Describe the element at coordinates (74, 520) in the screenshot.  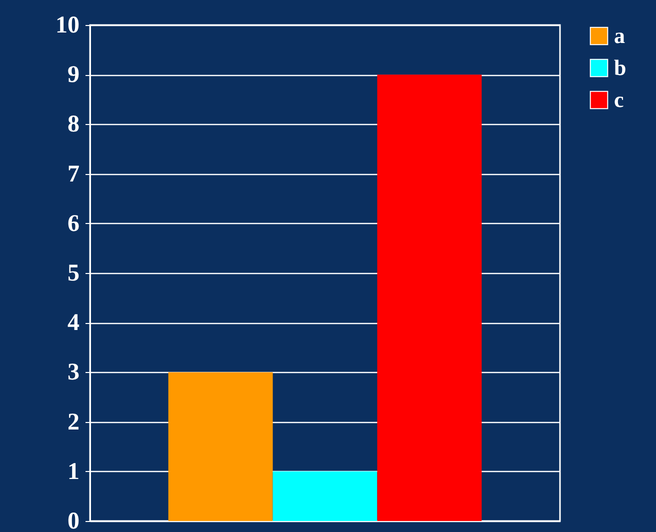
I see `y-tick-label: 0` at that location.